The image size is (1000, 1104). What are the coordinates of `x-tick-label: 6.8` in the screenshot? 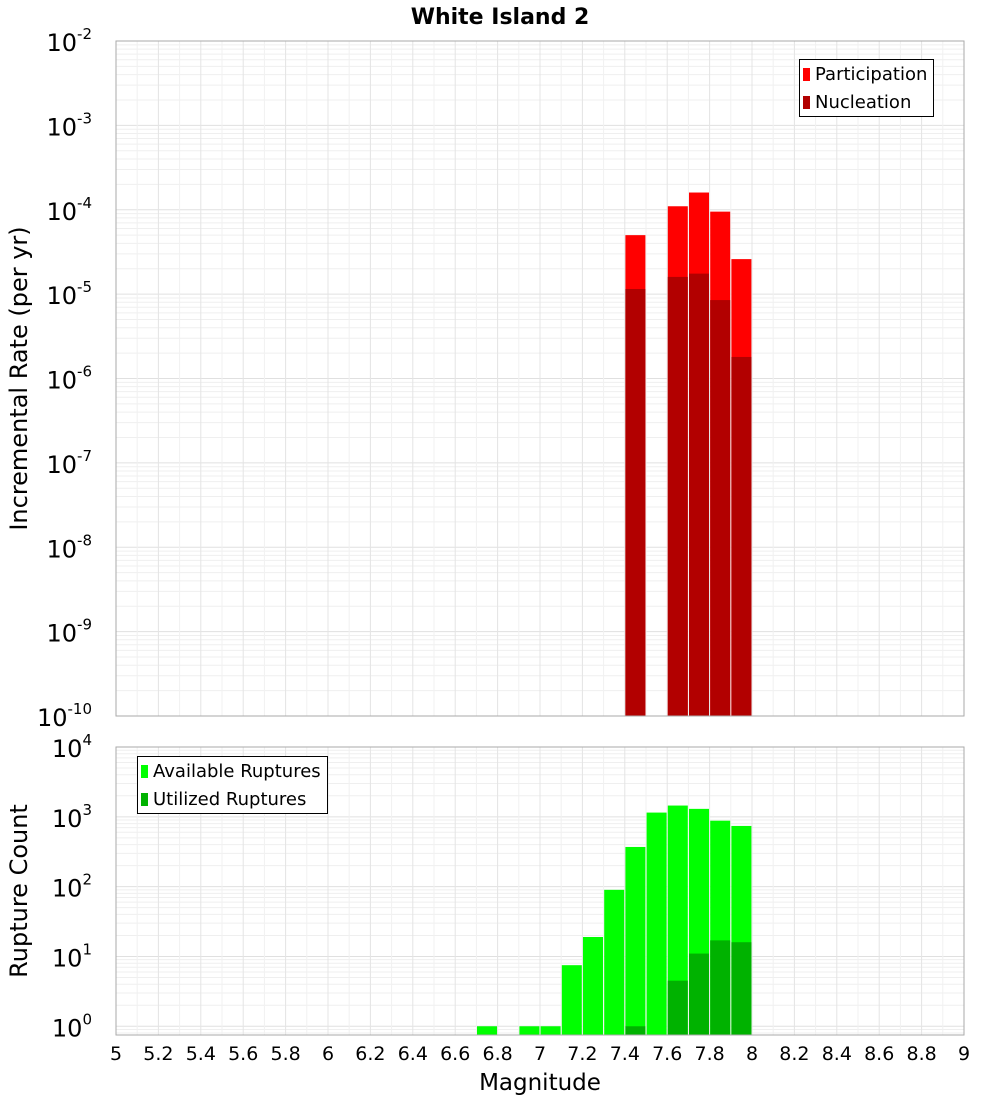 It's located at (497, 1054).